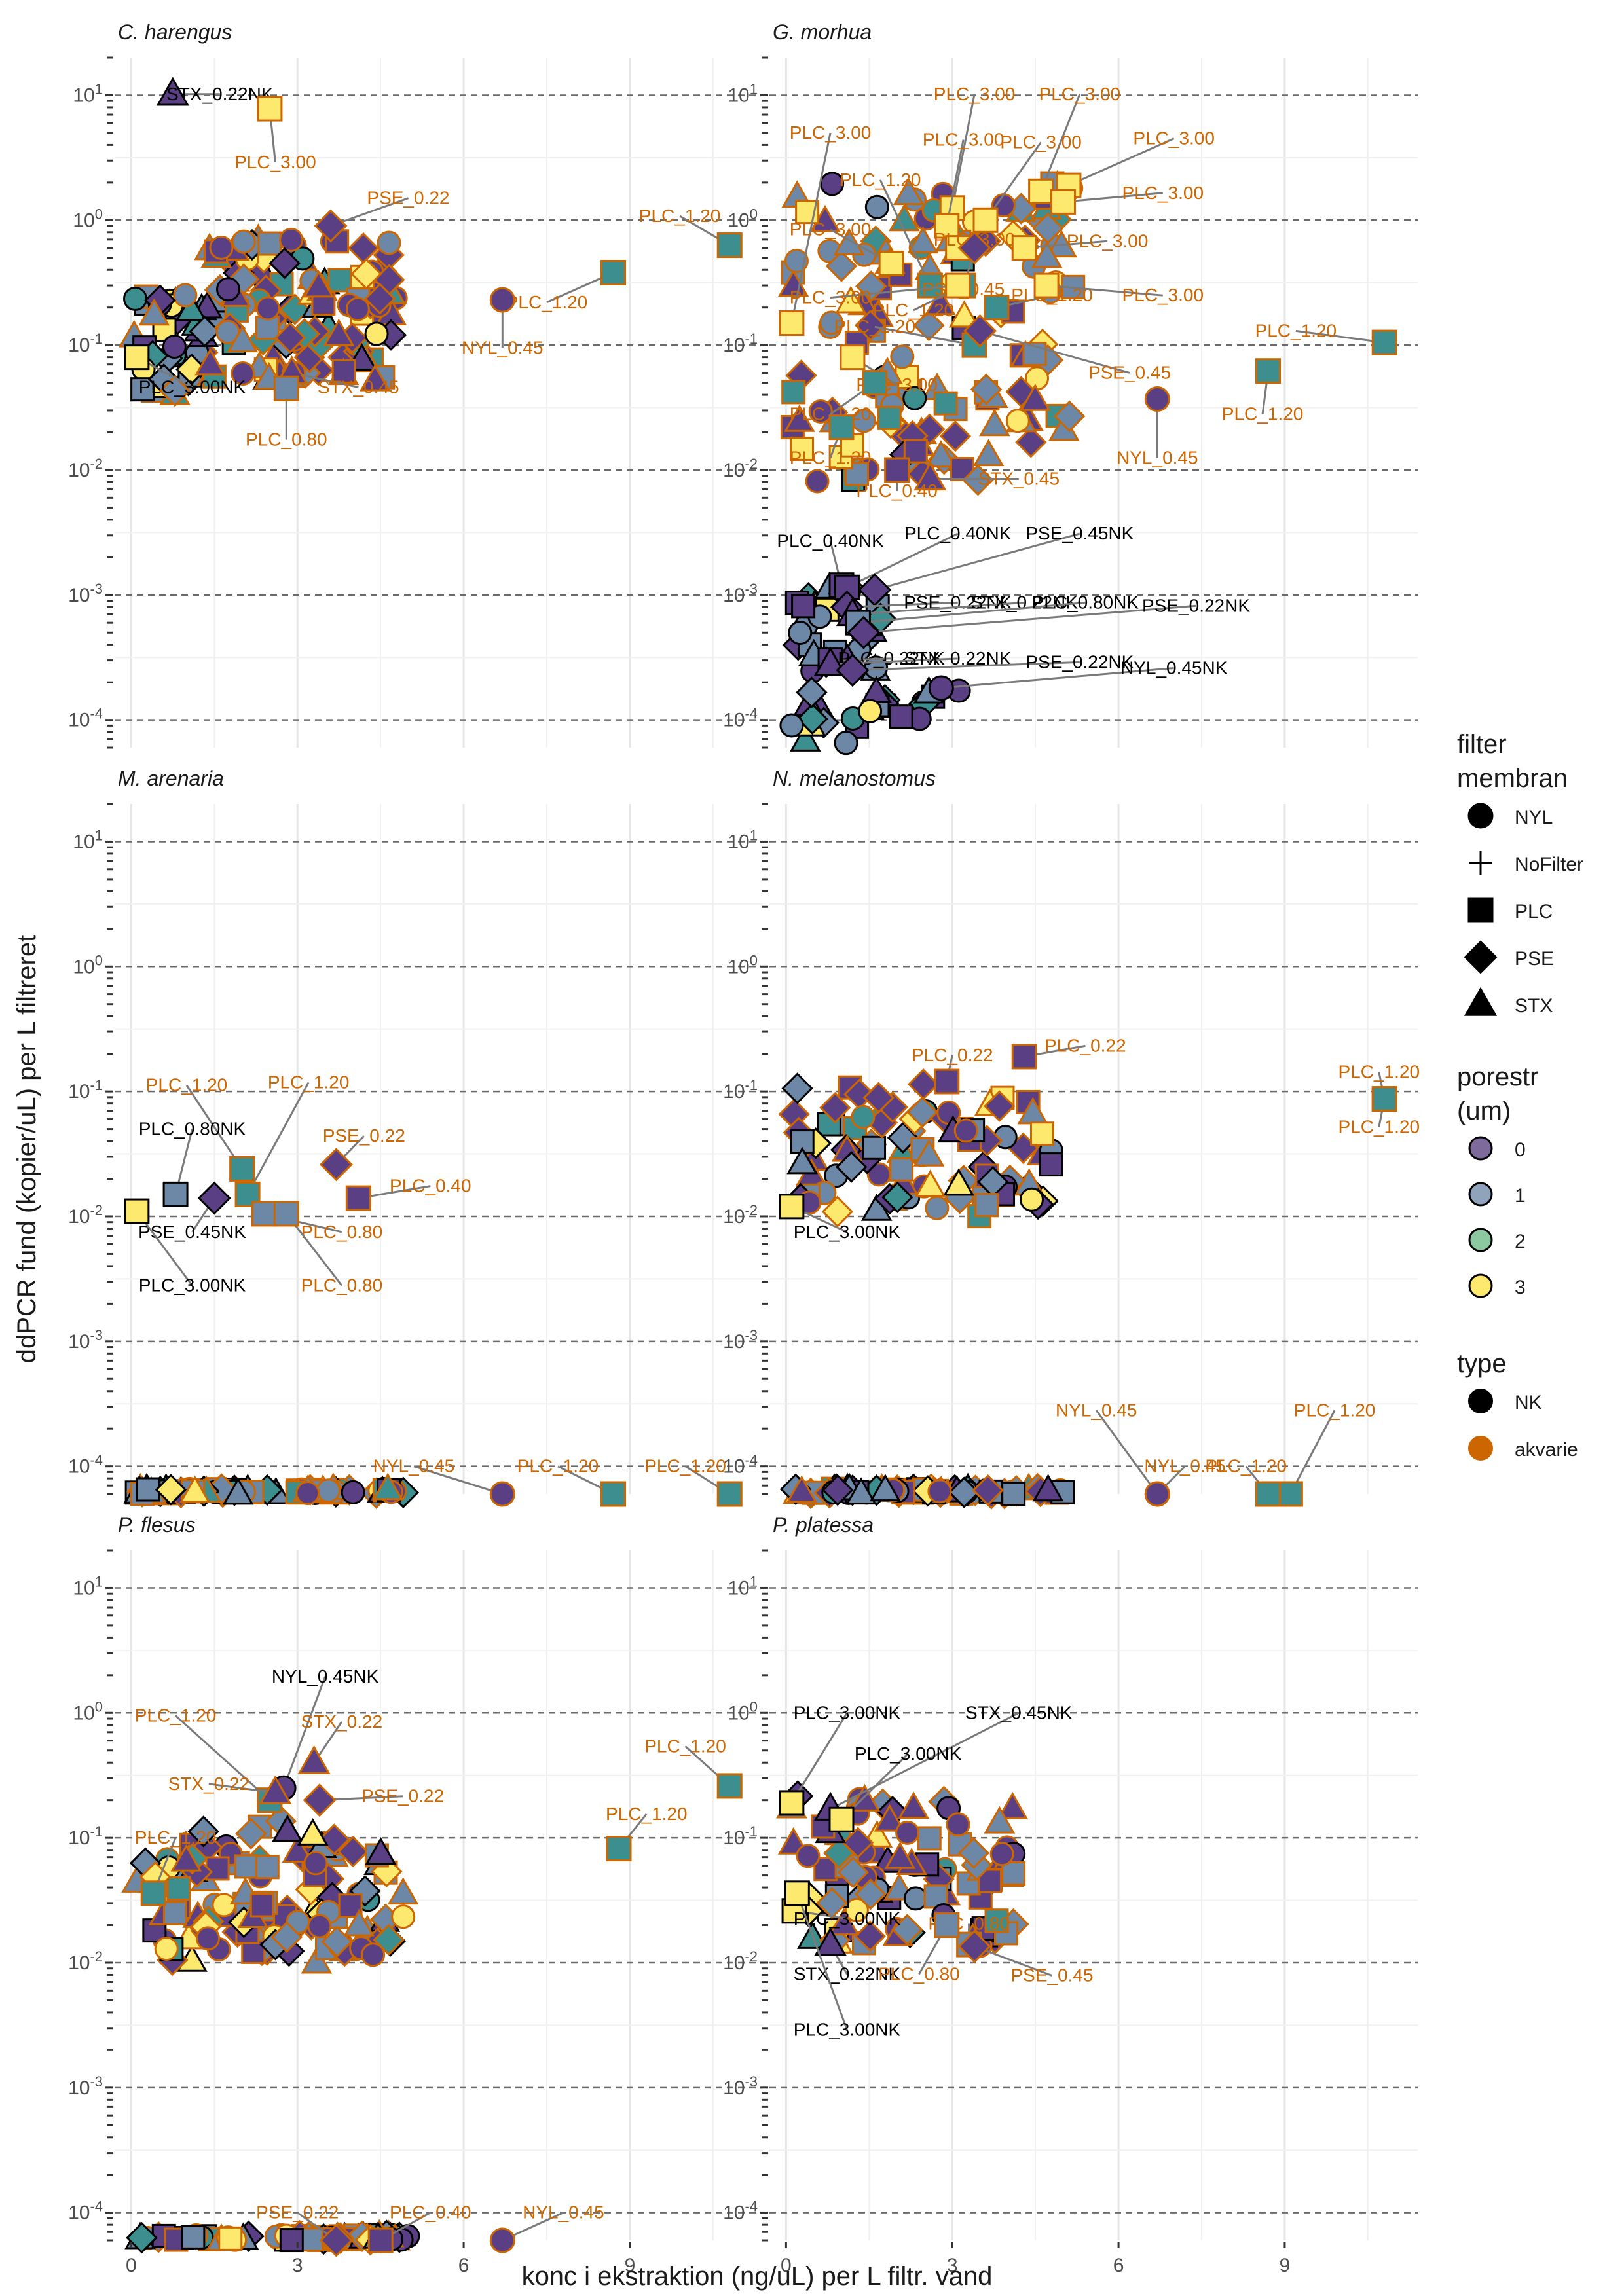 The height and width of the screenshot is (2296, 1624). I want to click on point-label: STX_0.22NK, so click(1025, 602).